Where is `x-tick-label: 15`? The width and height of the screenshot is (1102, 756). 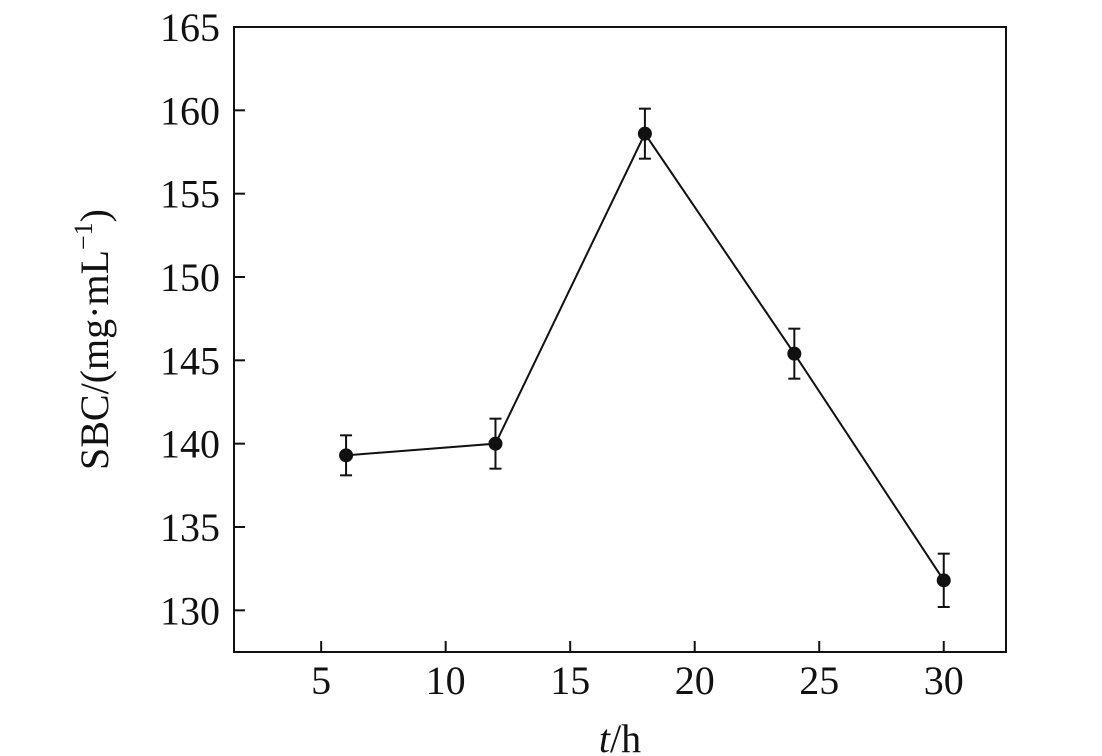 x-tick-label: 15 is located at coordinates (570, 680).